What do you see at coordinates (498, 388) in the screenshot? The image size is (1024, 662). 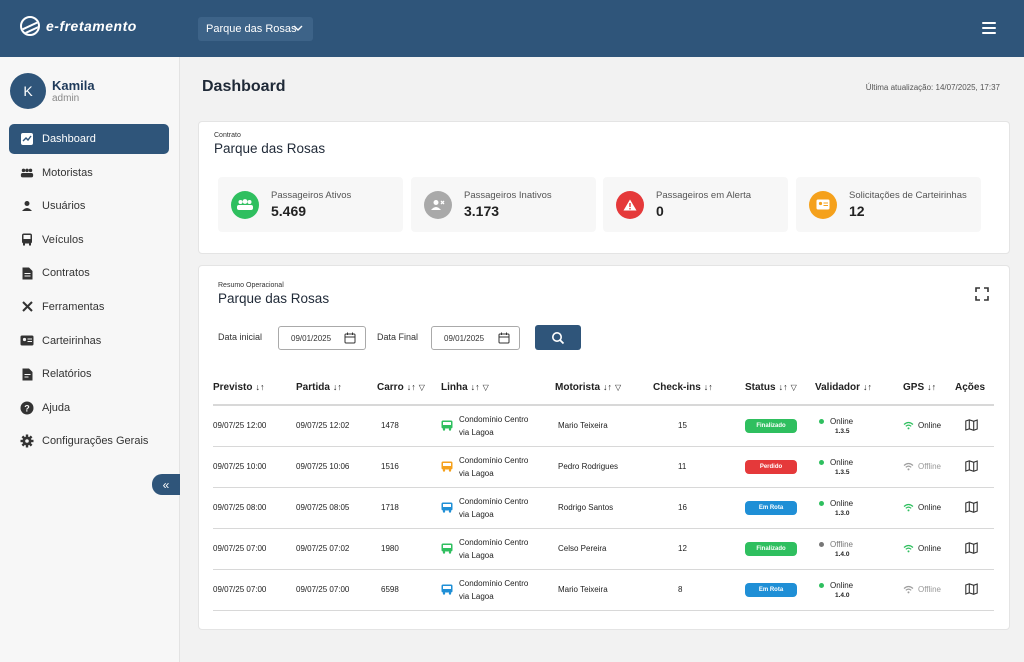 I see `col-header-linha: Linha ↓↑ ▽` at bounding box center [498, 388].